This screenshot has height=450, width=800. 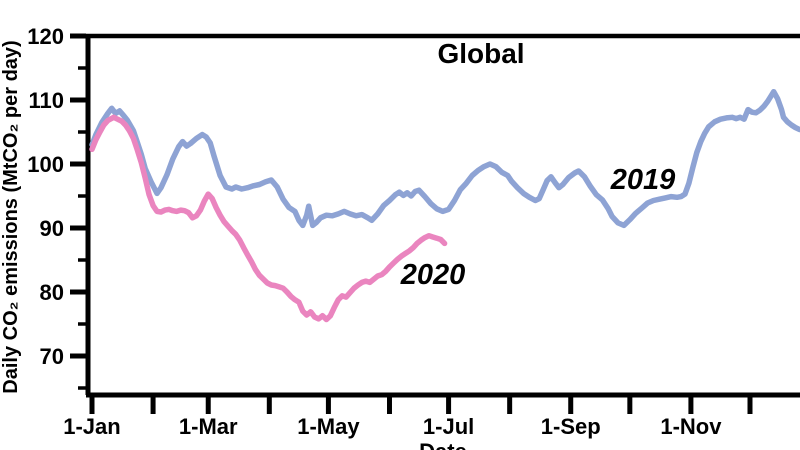 I want to click on series-label-2019: 2019, so click(x=643, y=180).